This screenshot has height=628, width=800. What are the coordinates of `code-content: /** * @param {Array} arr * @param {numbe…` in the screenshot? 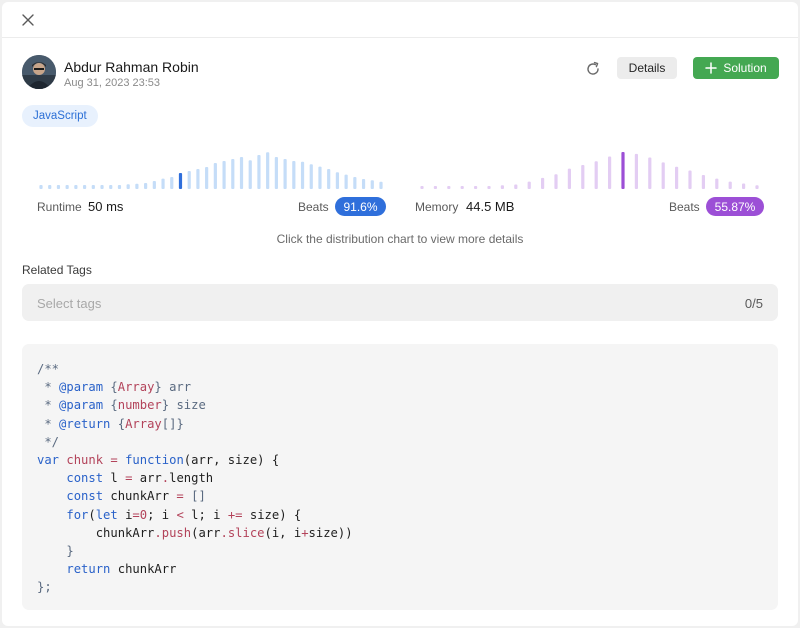 It's located at (195, 478).